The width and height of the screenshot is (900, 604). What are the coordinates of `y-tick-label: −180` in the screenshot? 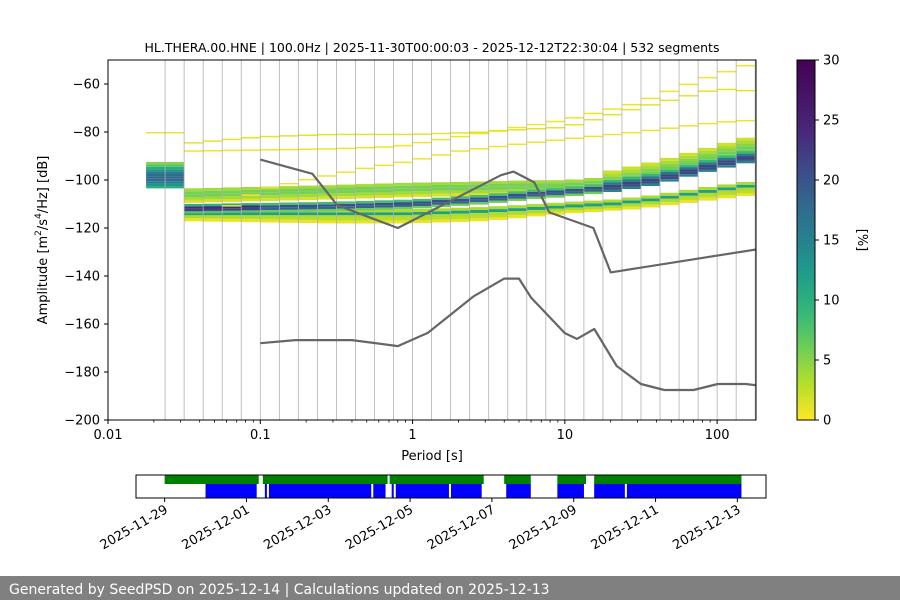 It's located at (82, 373).